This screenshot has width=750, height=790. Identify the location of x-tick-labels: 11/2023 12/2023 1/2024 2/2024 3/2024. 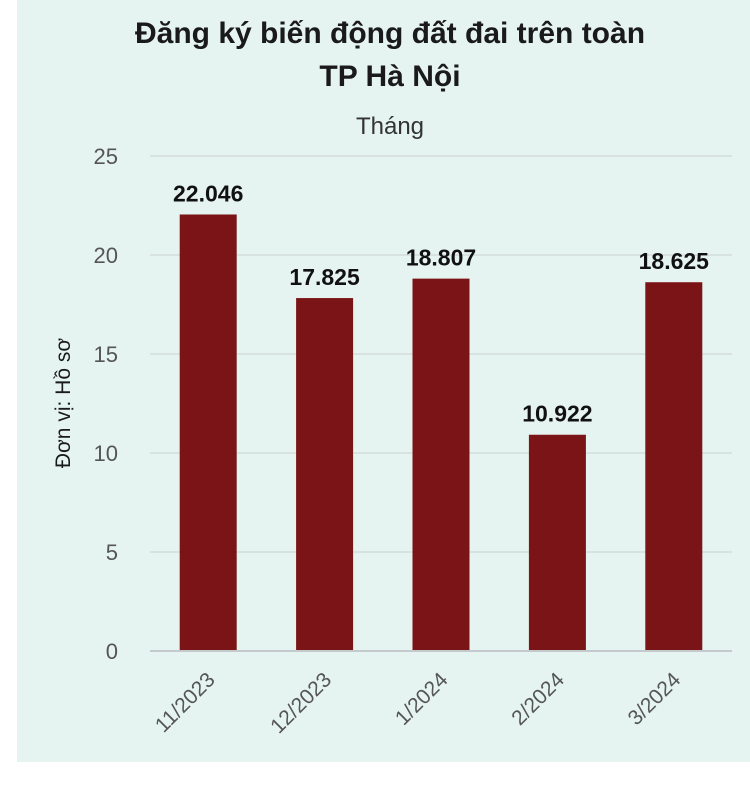
(418, 703).